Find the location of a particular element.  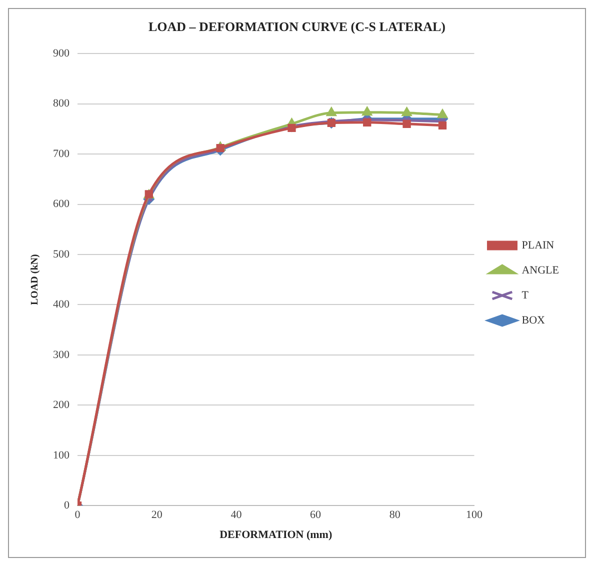

y-tick-label: 600 is located at coordinates (61, 204).